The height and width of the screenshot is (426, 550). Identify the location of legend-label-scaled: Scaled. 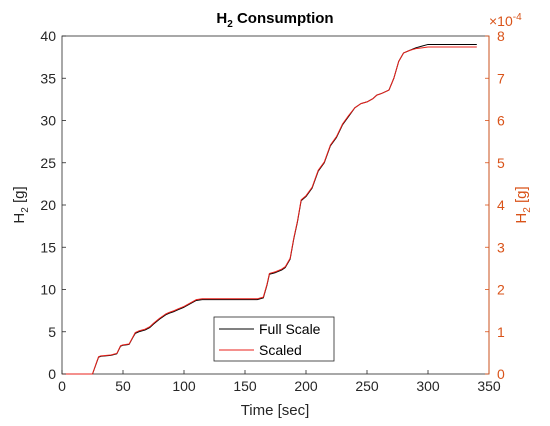
(280, 350).